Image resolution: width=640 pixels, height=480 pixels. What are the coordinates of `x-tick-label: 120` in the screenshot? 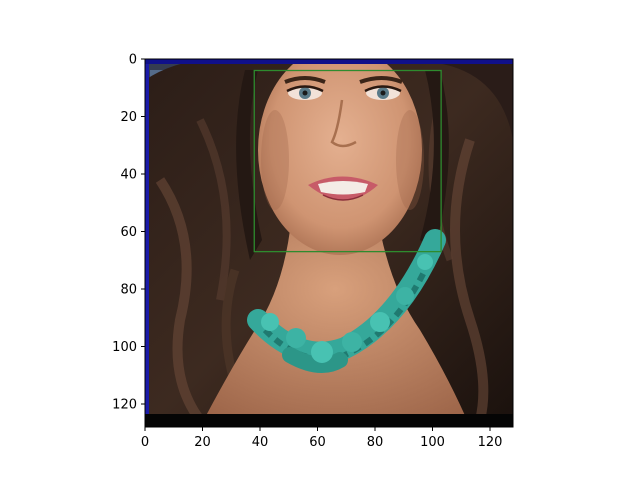 It's located at (490, 442).